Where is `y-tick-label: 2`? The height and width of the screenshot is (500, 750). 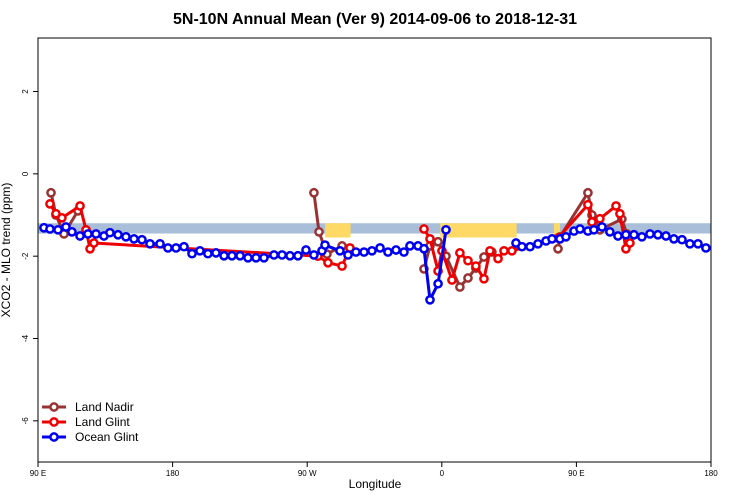
y-tick-label: 2 is located at coordinates (25, 91).